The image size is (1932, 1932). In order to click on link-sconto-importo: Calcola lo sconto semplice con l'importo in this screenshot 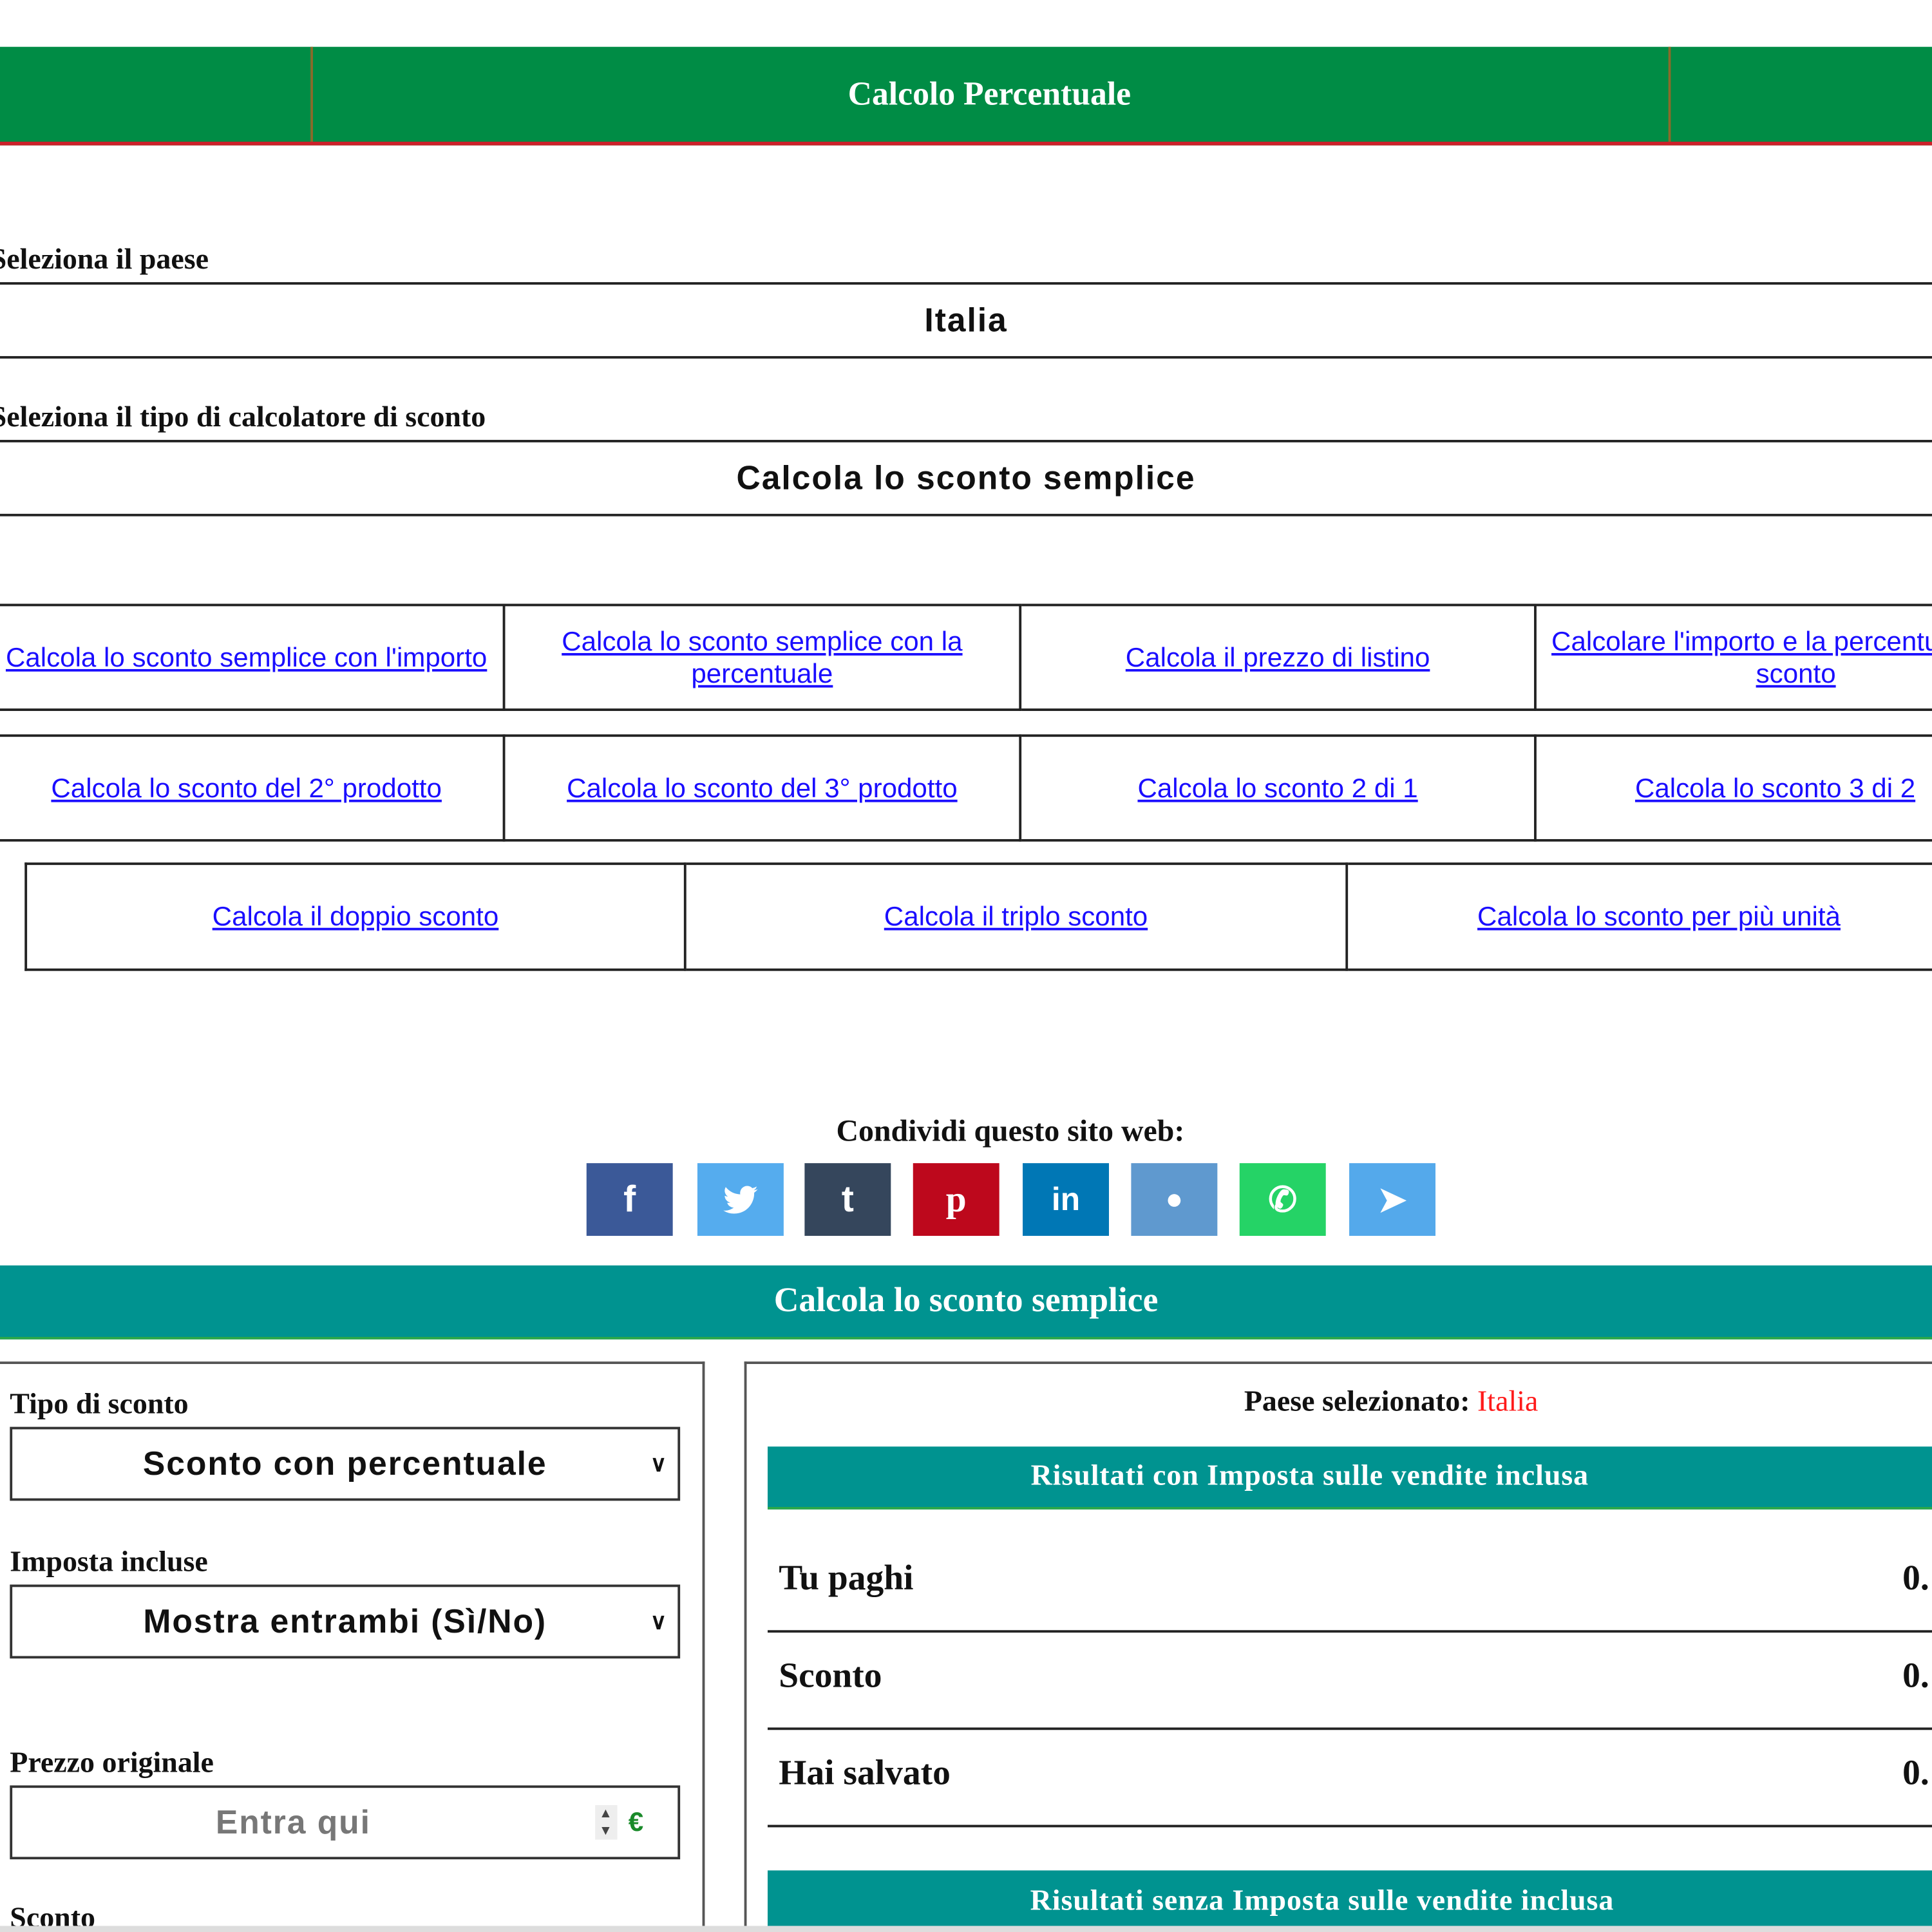, I will do `click(247, 656)`.